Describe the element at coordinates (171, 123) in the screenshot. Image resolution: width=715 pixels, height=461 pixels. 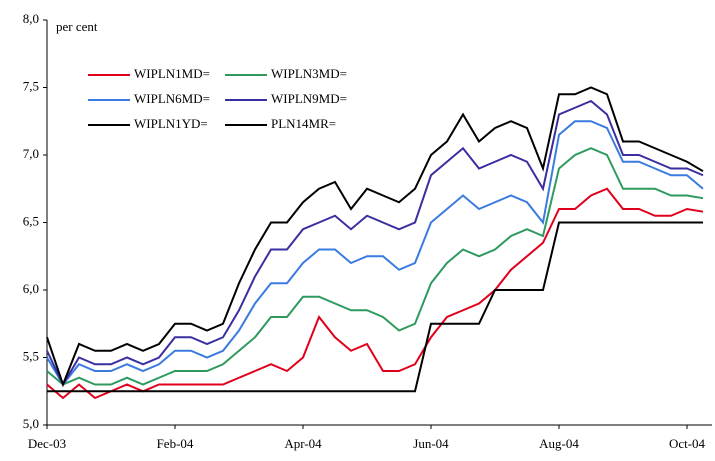
I see `legend-label: WIPLN1YD=` at that location.